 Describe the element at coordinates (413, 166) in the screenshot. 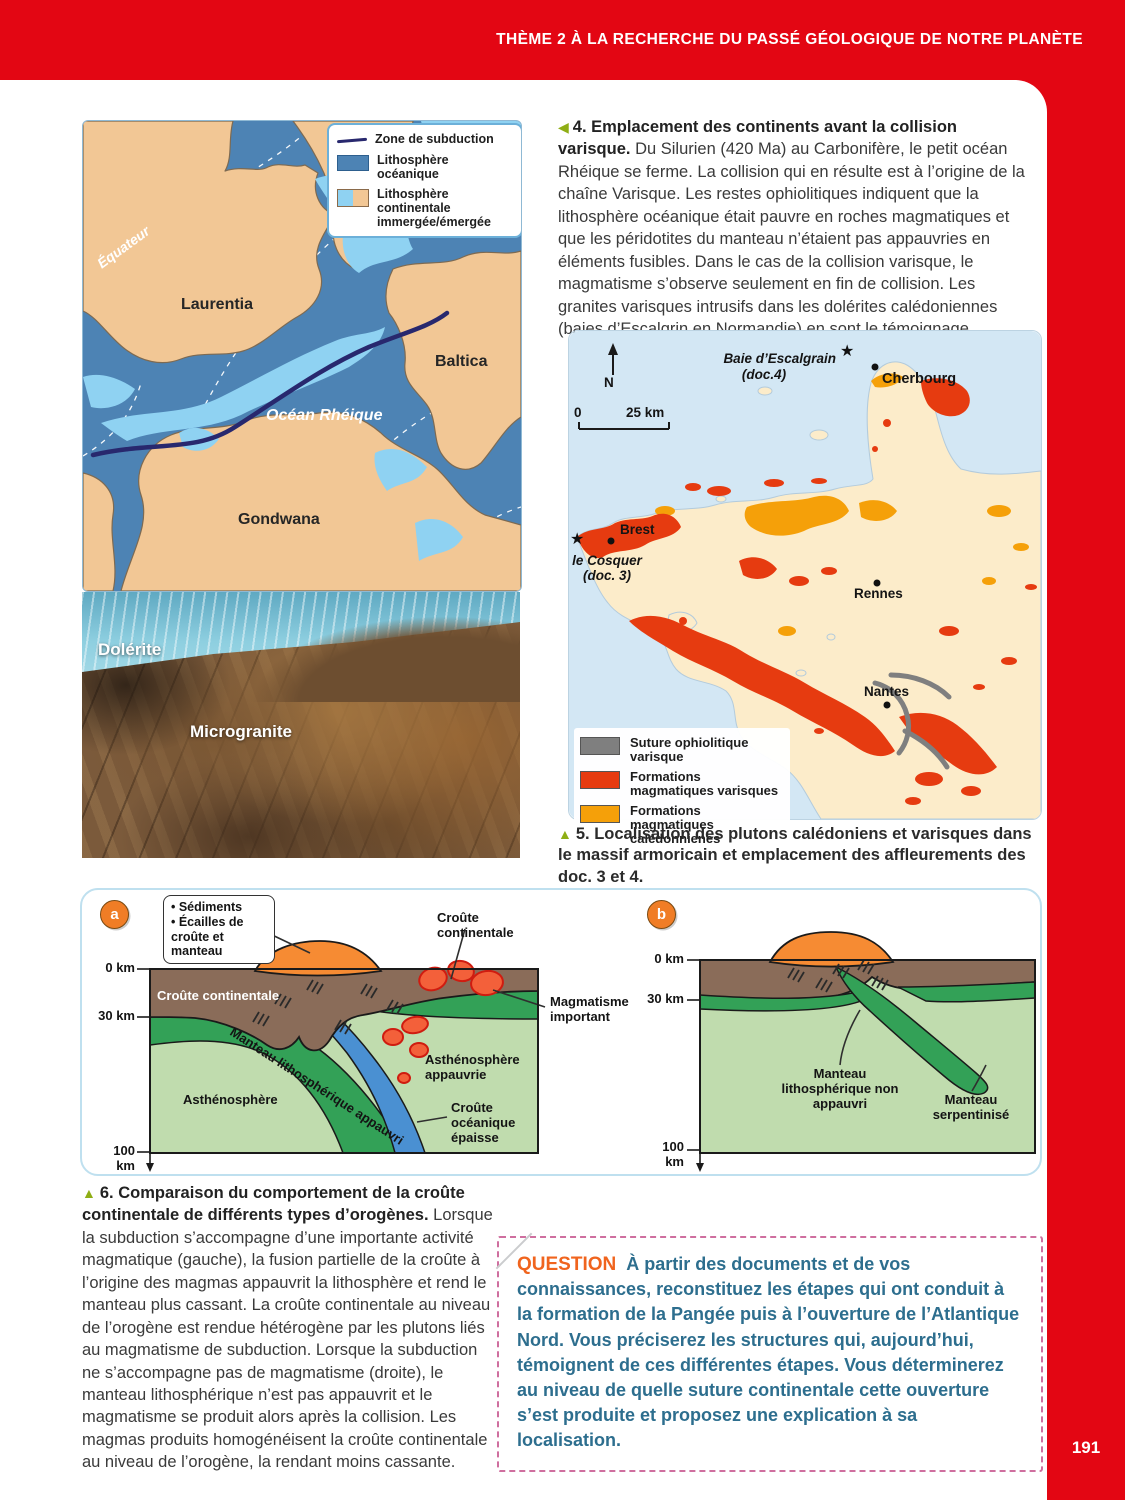

I see `legend-label: Lithosphère océanique` at that location.